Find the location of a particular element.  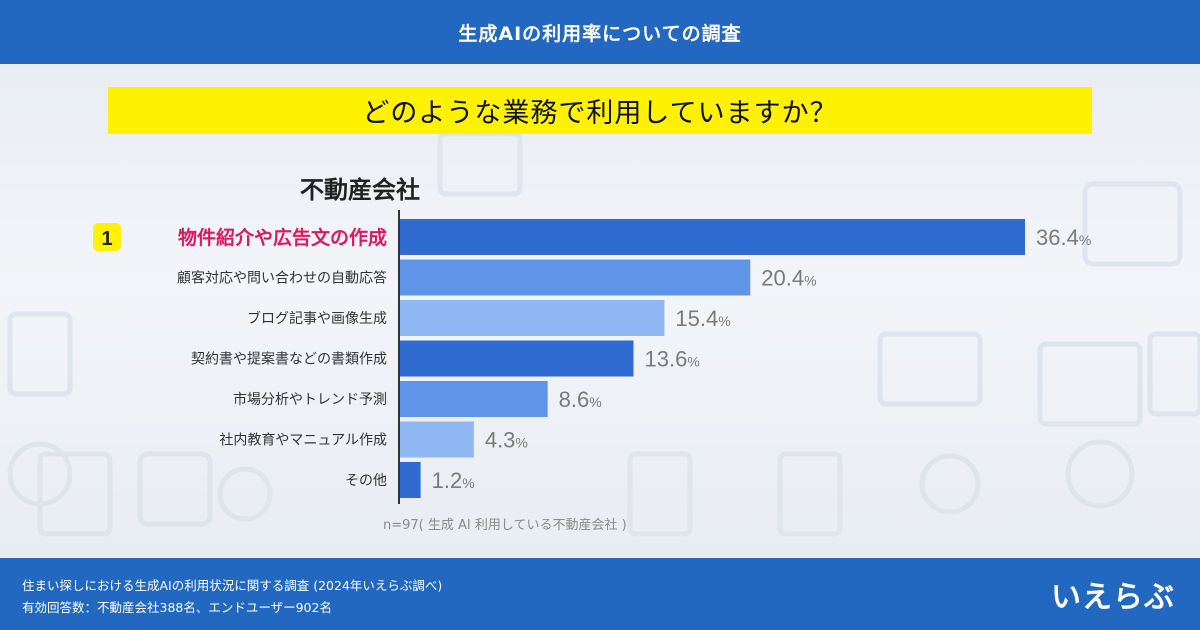

sample-note: n=97( 生成 AI 利用している不動産会社 ) is located at coordinates (505, 525).